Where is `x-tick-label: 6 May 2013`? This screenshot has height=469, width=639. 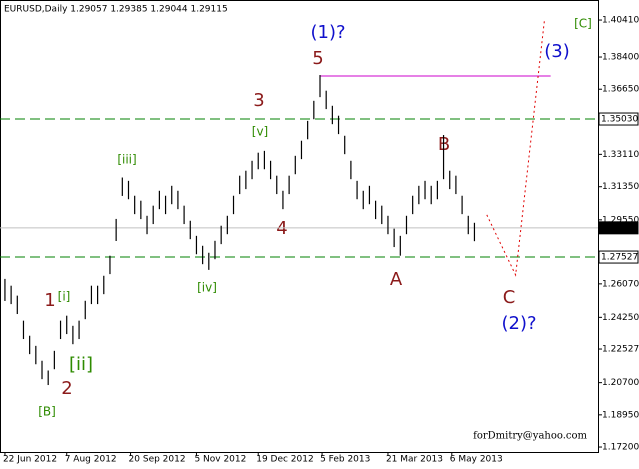
x-tick-label: 6 May 2013 is located at coordinates (476, 460).